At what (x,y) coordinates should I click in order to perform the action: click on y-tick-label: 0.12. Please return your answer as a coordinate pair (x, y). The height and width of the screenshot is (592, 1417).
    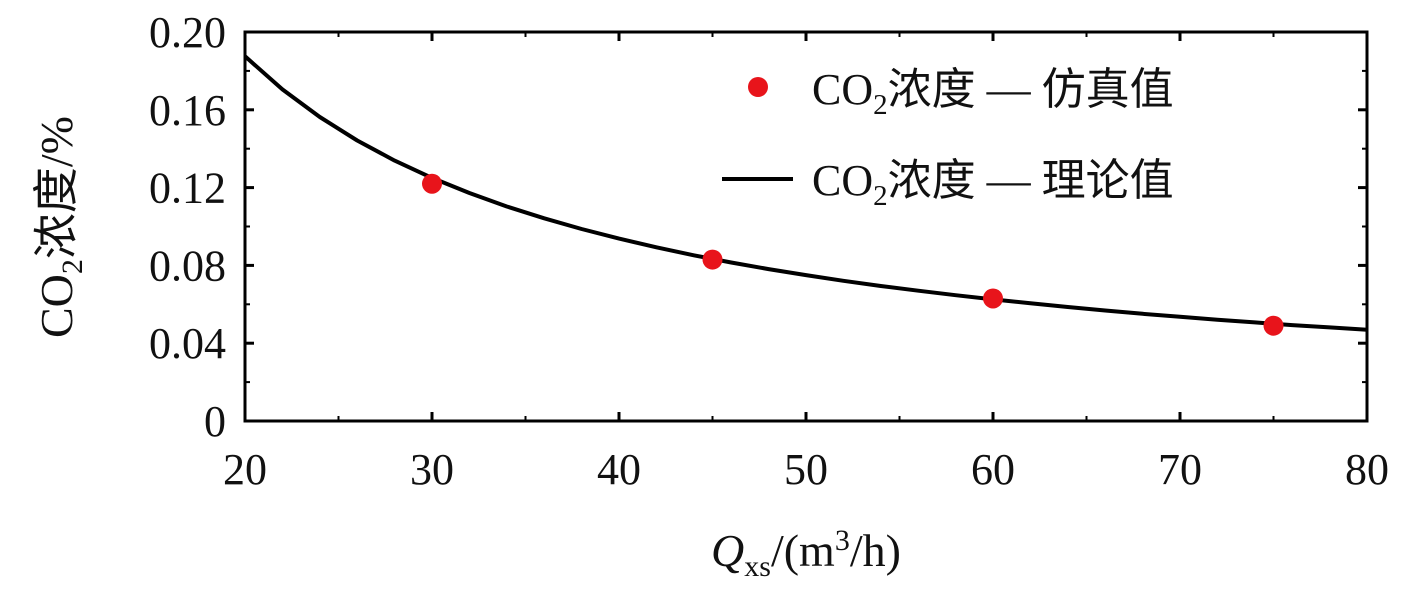
    Looking at the image, I should click on (187, 188).